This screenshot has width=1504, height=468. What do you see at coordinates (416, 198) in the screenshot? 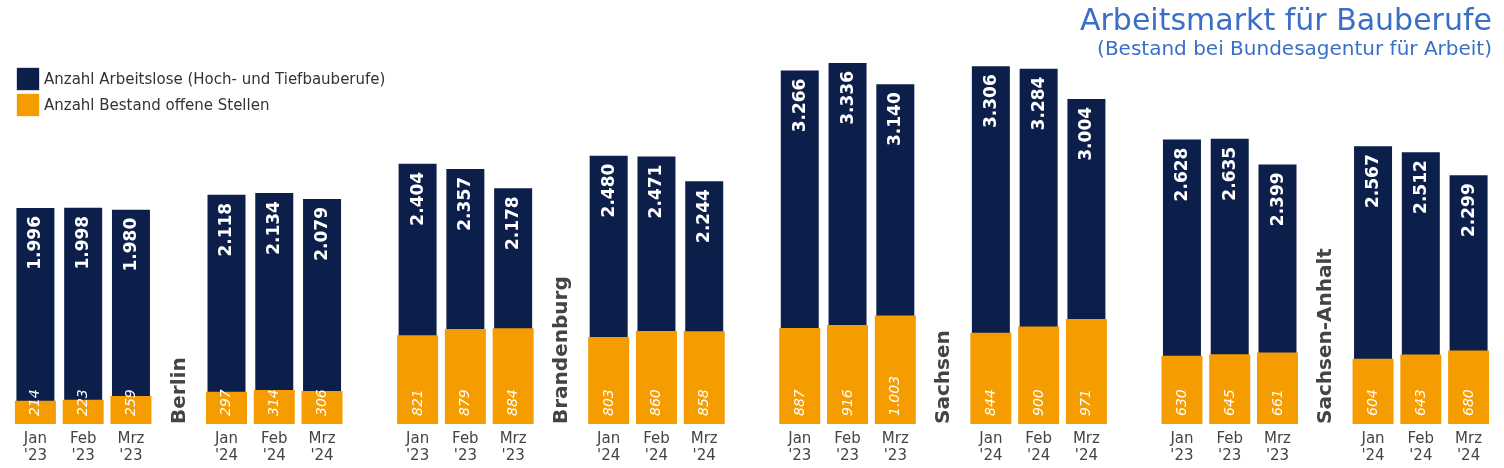
I see `data-label: 2.404` at bounding box center [416, 198].